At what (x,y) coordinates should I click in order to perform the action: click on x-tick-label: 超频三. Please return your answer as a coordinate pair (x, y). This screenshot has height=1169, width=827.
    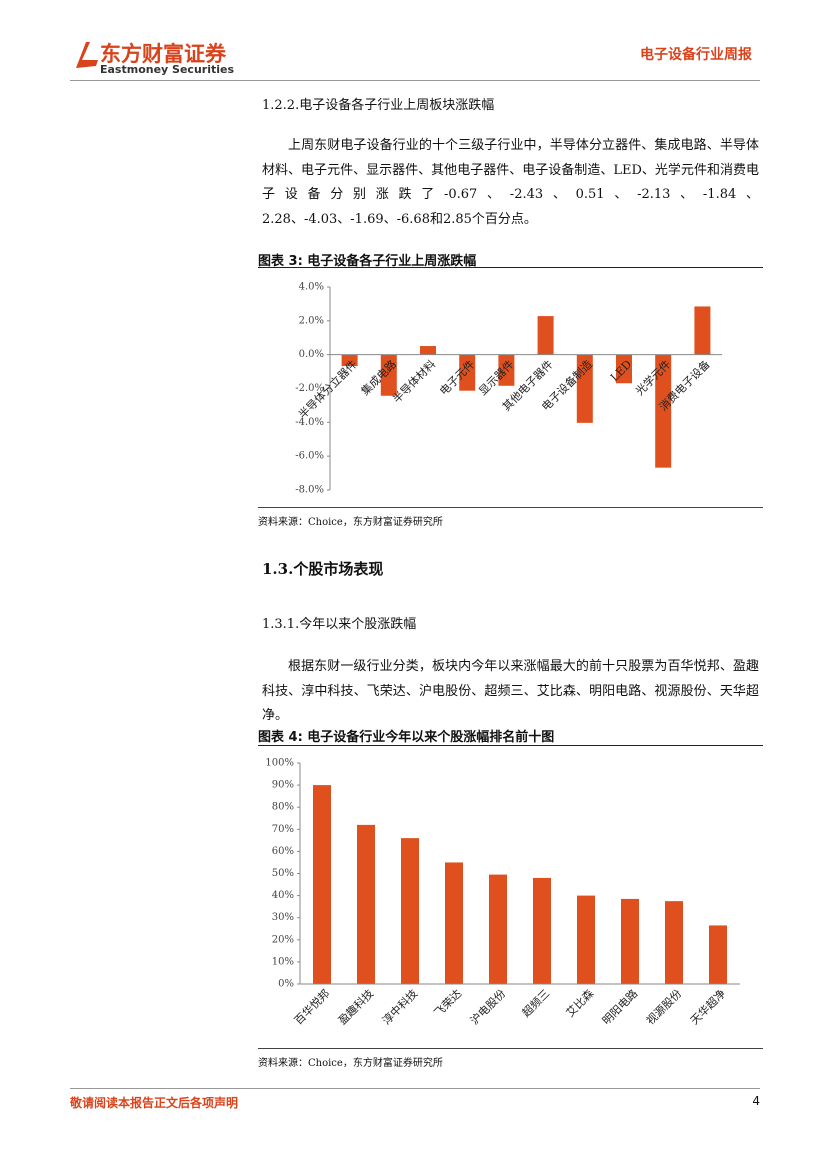
    Looking at the image, I should click on (535, 1002).